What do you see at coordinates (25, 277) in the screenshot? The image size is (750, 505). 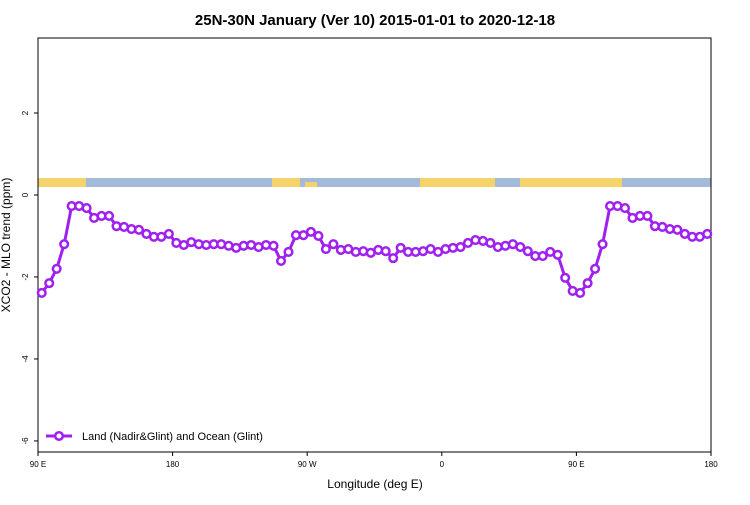 I see `y-tick-label: -2` at bounding box center [25, 277].